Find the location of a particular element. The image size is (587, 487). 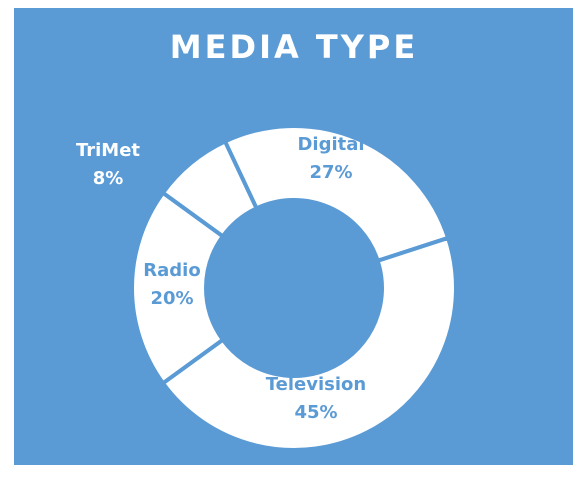

slice-label: Digital is located at coordinates (330, 144).